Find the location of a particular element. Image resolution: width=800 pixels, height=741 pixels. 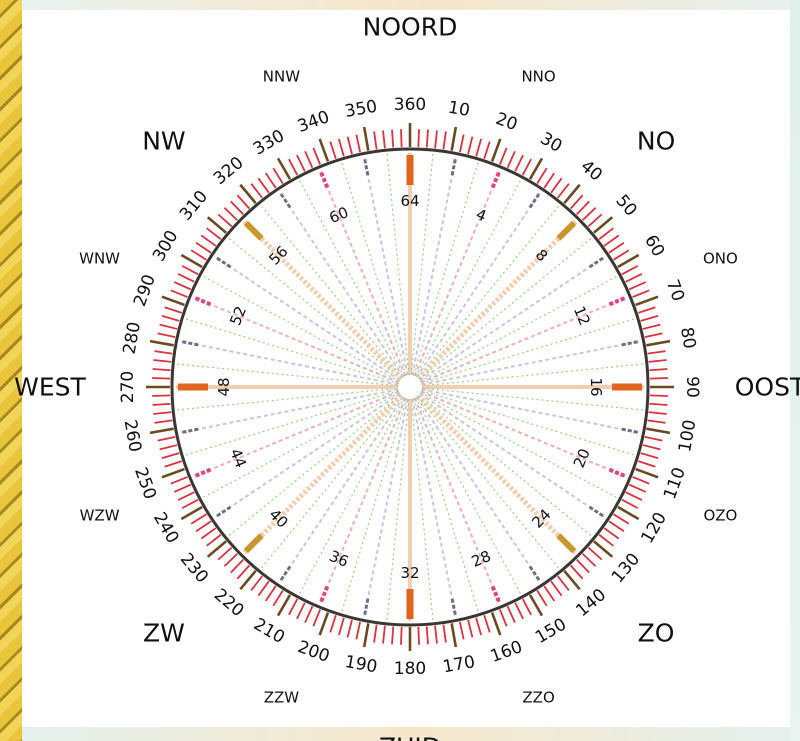

degree-label-150: 150 is located at coordinates (551, 631).